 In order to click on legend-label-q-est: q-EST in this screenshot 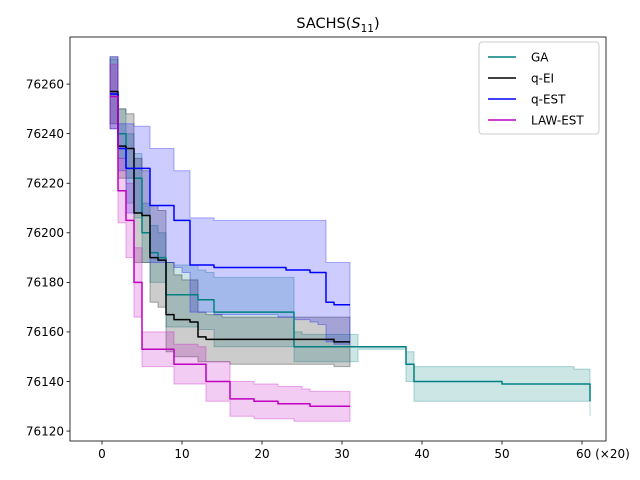, I will do `click(548, 99)`.